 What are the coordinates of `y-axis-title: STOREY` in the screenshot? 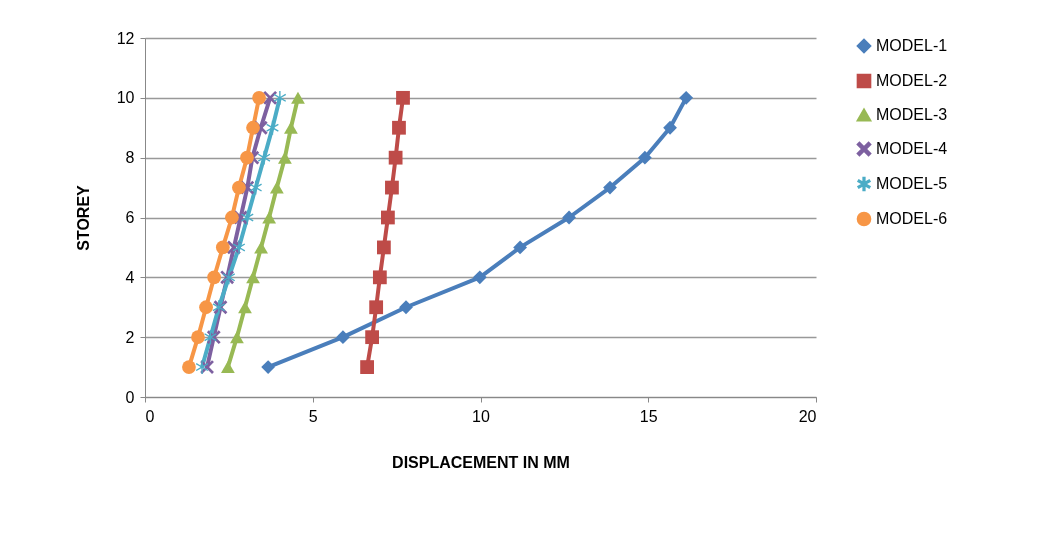 It's located at (83, 217).